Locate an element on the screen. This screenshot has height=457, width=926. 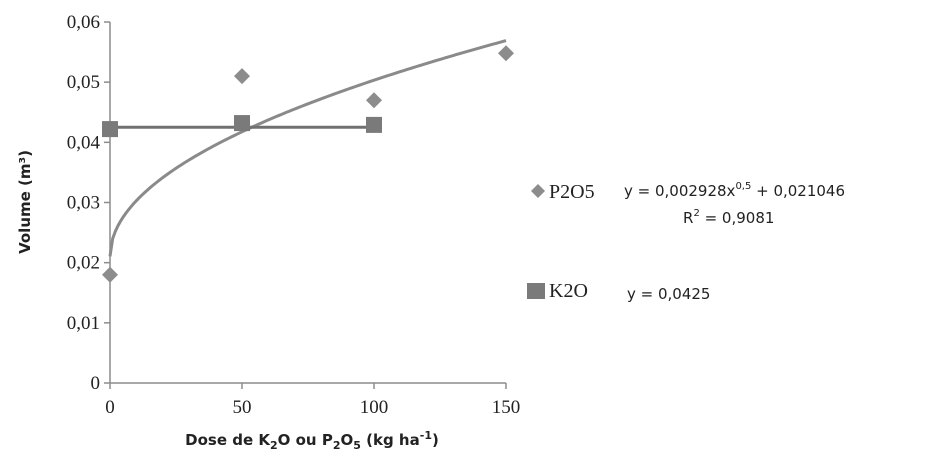
p2o5-r-squared: R2 = 0,9081 is located at coordinates (728, 217).